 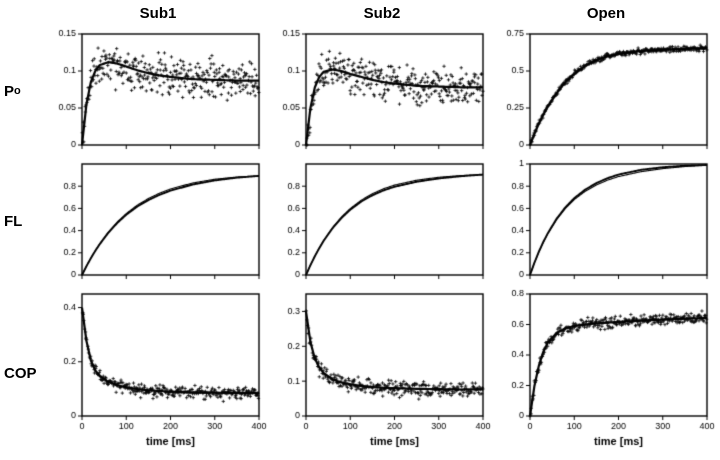 I want to click on plot-sub1-fl, so click(x=158, y=220).